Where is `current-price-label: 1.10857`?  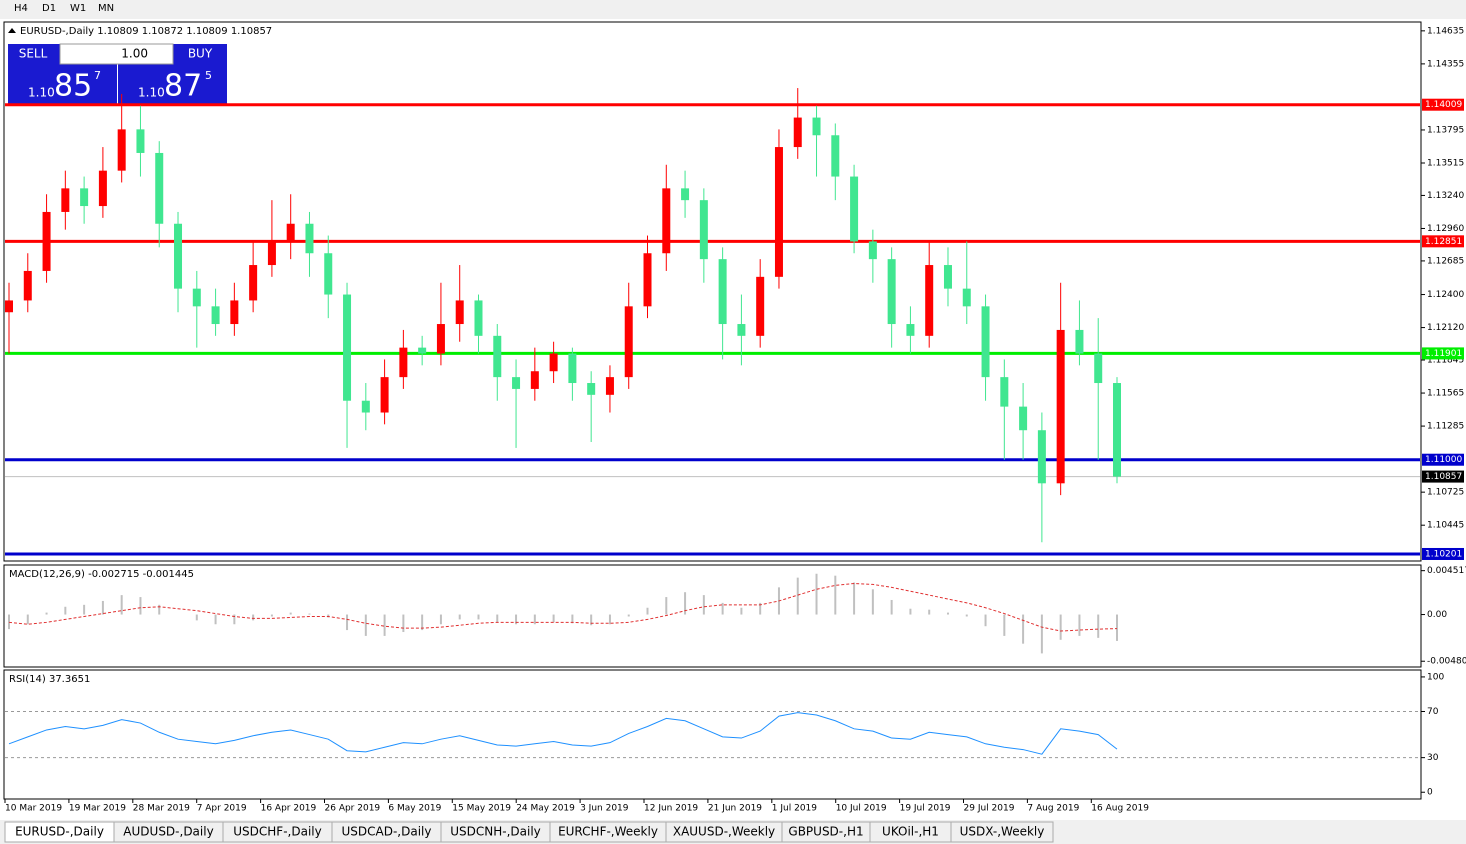 current-price-label: 1.10857 is located at coordinates (1443, 477).